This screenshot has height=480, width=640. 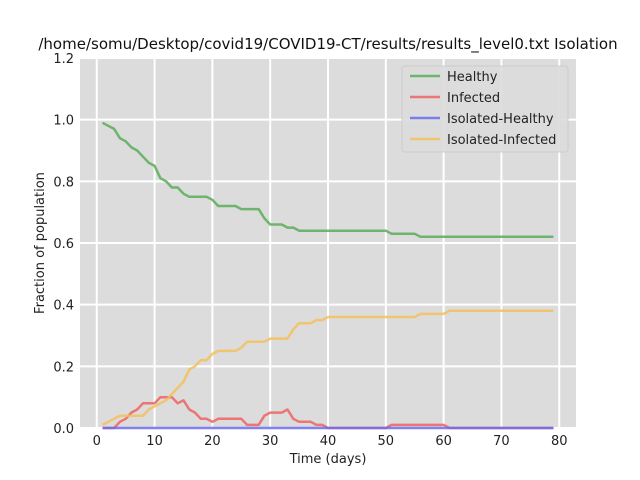 What do you see at coordinates (63, 367) in the screenshot?
I see `y-tick-label: 0.2` at bounding box center [63, 367].